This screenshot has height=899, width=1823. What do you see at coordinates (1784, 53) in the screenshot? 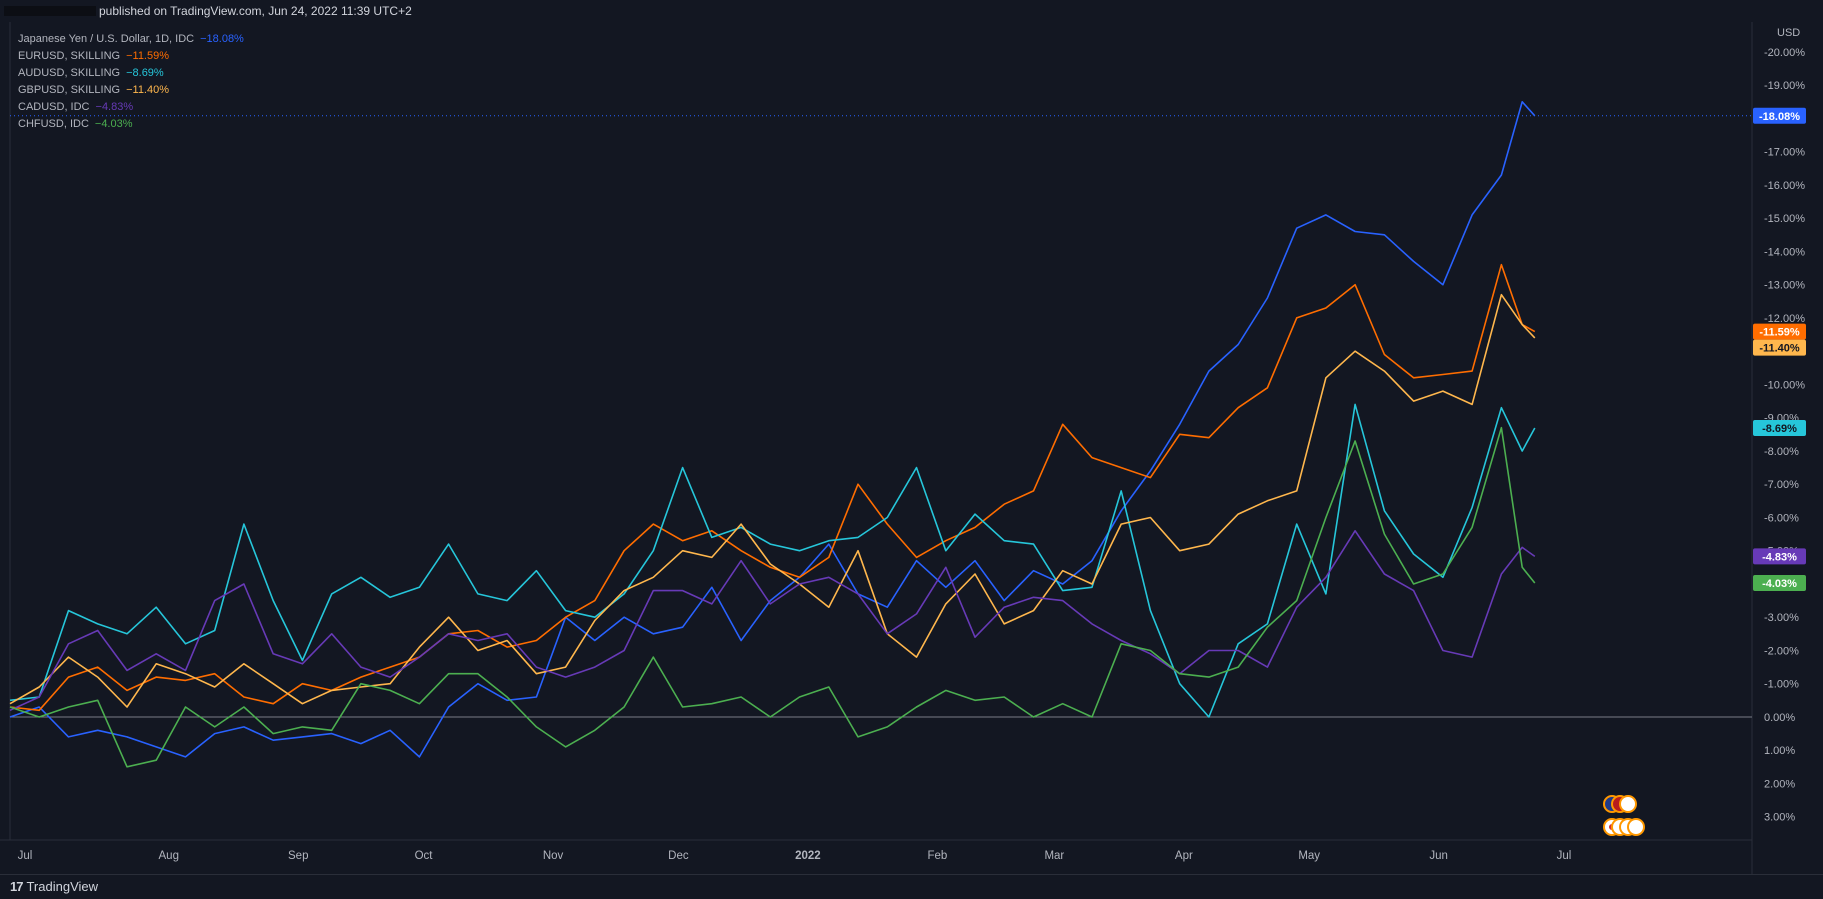
I see `y-tick-label: -20.00%` at bounding box center [1784, 53].